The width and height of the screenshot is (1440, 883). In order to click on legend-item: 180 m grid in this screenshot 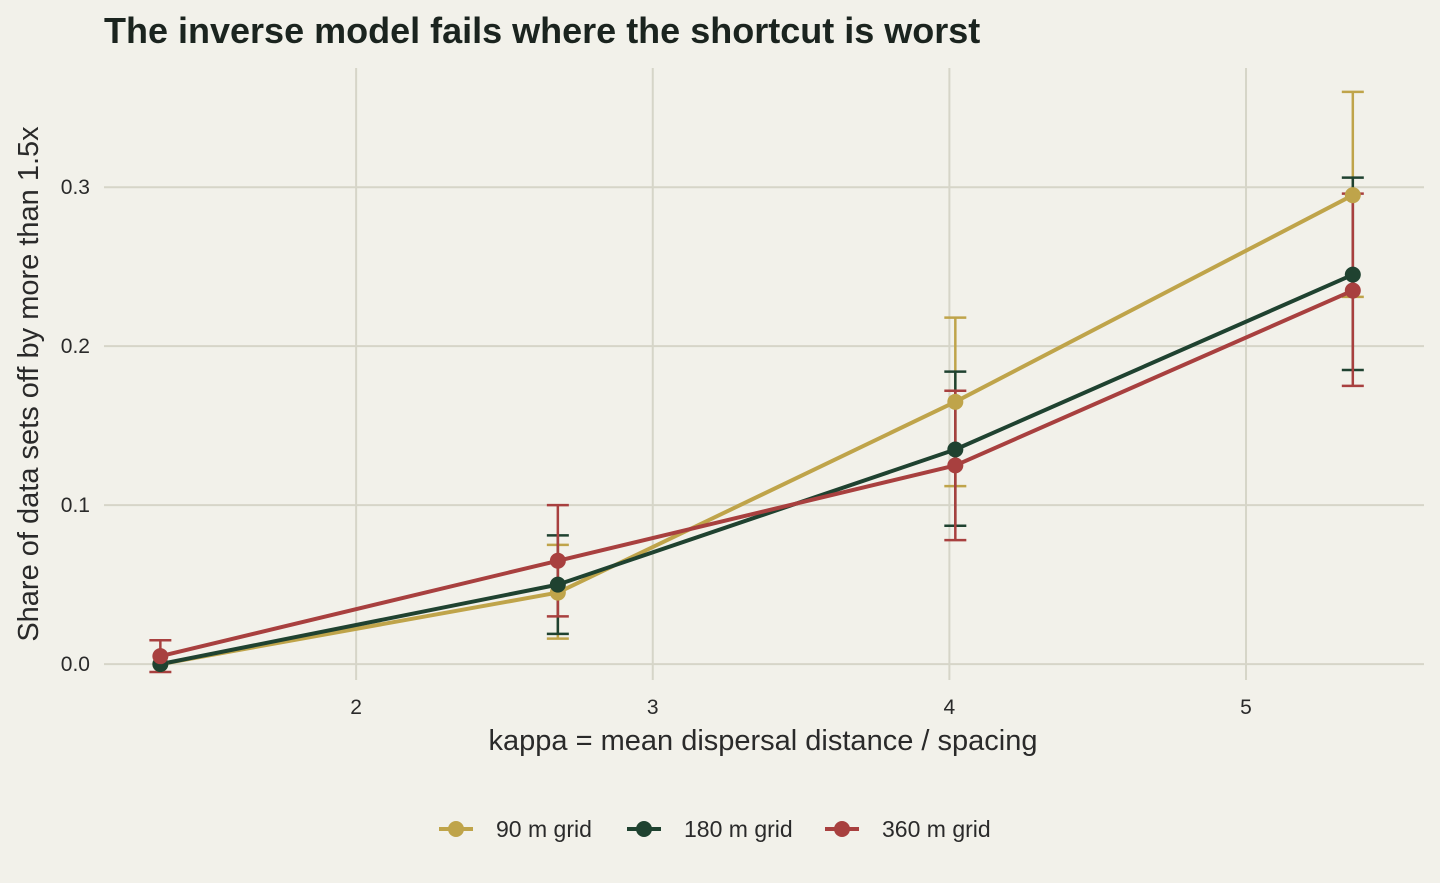, I will do `click(710, 829)`.